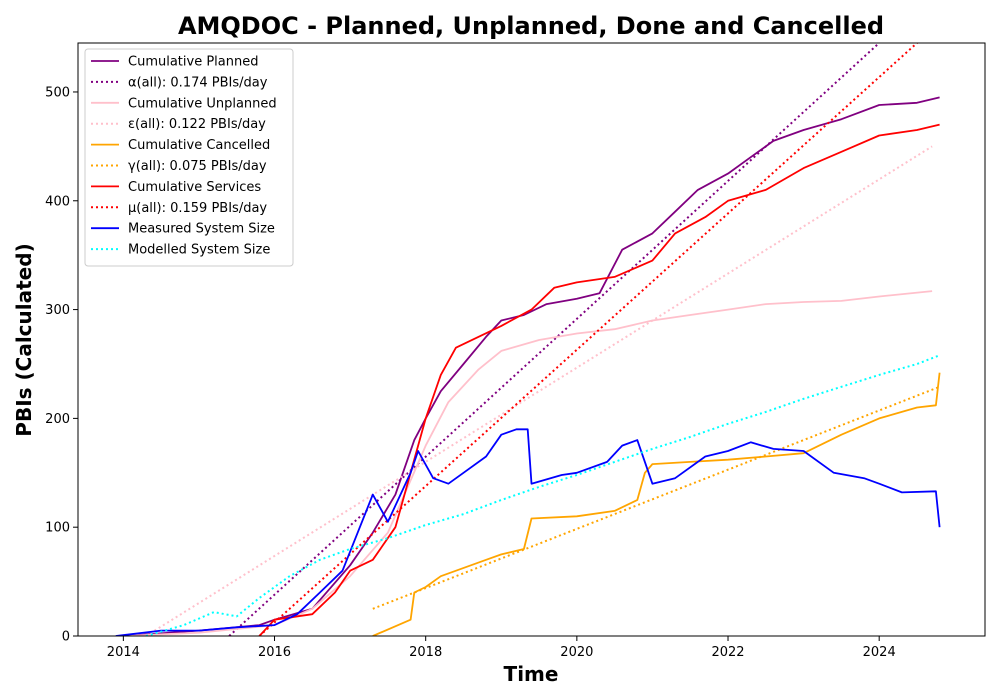 The height and width of the screenshot is (700, 1000). What do you see at coordinates (199, 250) in the screenshot?
I see `legend-label: Modelled System Size` at bounding box center [199, 250].